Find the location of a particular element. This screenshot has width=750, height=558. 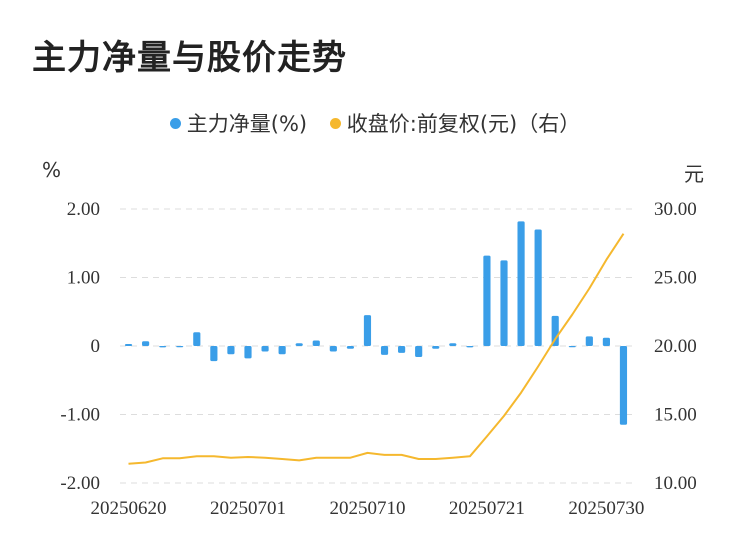

x-tick-label: 20250721 is located at coordinates (487, 508).